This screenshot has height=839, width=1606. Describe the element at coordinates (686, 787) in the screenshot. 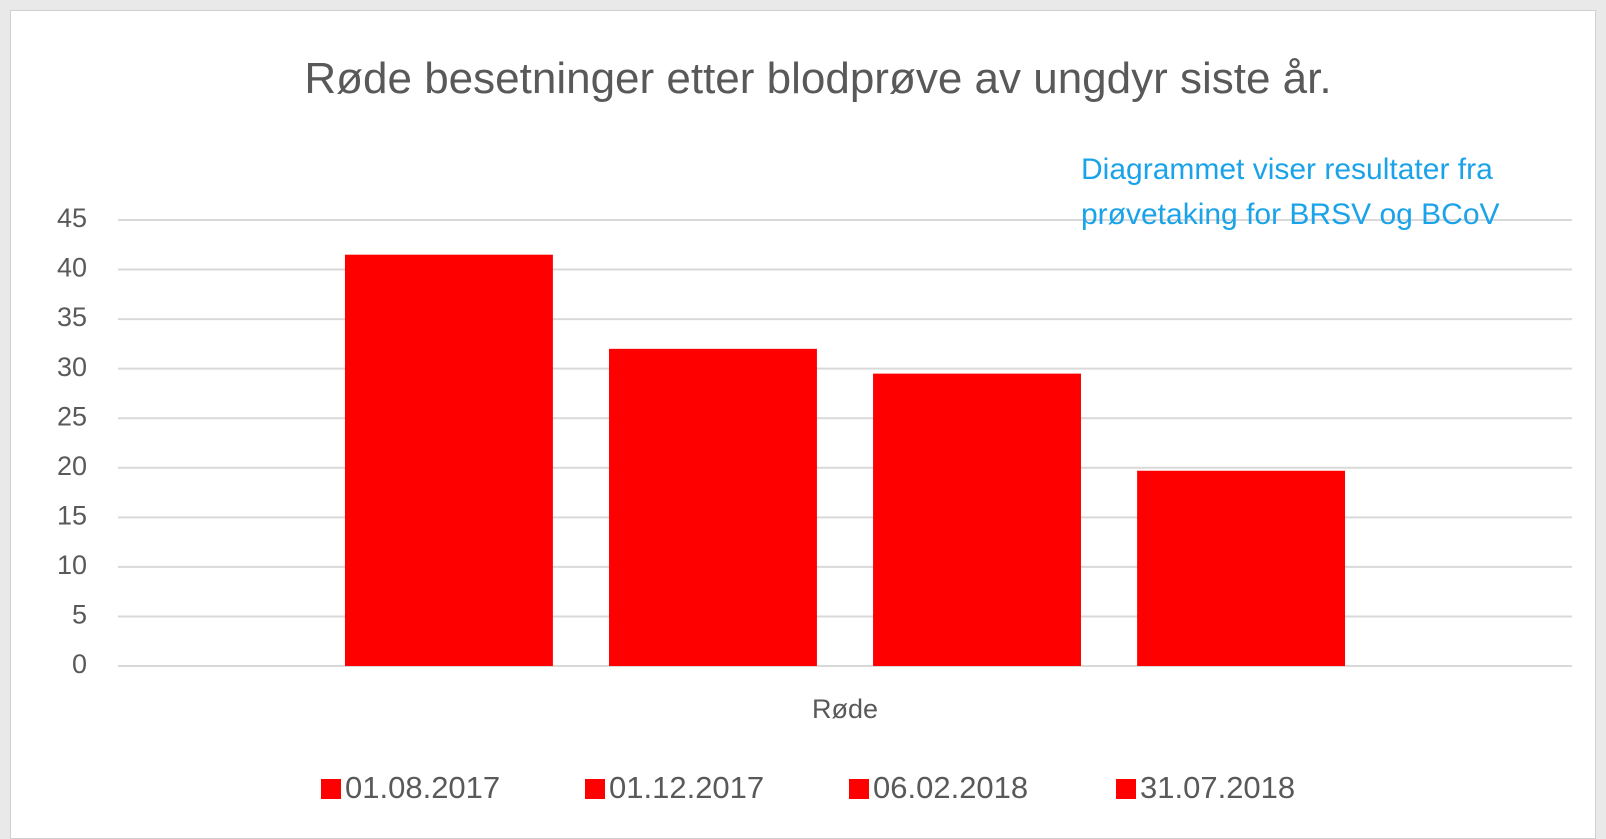

I see `legend-label: 01.12.2017` at that location.